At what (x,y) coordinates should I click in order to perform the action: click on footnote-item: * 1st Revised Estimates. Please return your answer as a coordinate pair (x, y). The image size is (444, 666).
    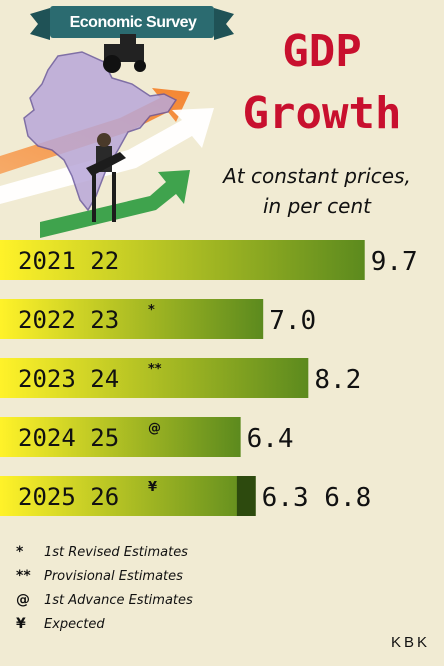
    Looking at the image, I should click on (166, 552).